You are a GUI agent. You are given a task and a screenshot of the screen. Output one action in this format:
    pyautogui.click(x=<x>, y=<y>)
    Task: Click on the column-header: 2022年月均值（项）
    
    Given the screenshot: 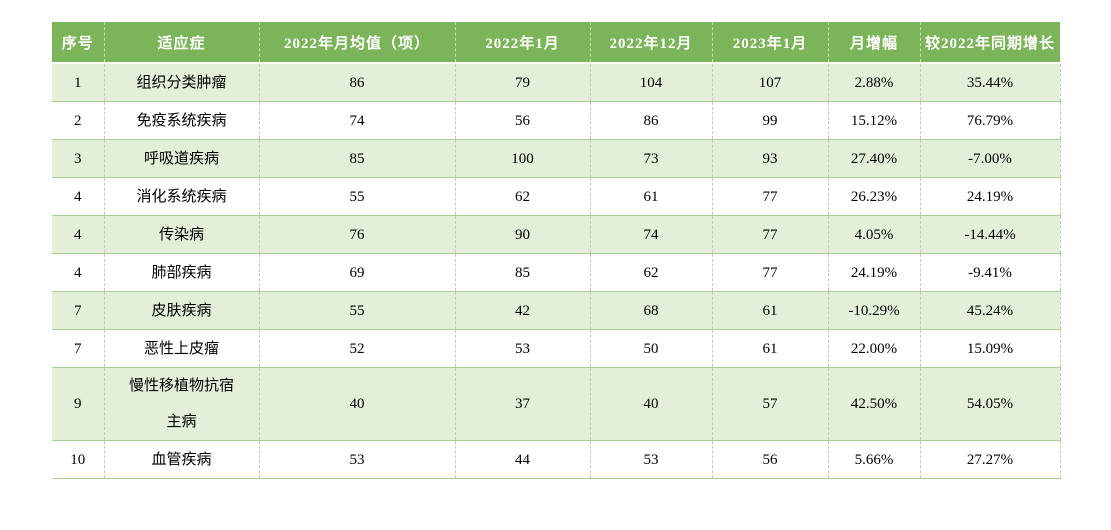 What is the action you would take?
    pyautogui.click(x=357, y=43)
    